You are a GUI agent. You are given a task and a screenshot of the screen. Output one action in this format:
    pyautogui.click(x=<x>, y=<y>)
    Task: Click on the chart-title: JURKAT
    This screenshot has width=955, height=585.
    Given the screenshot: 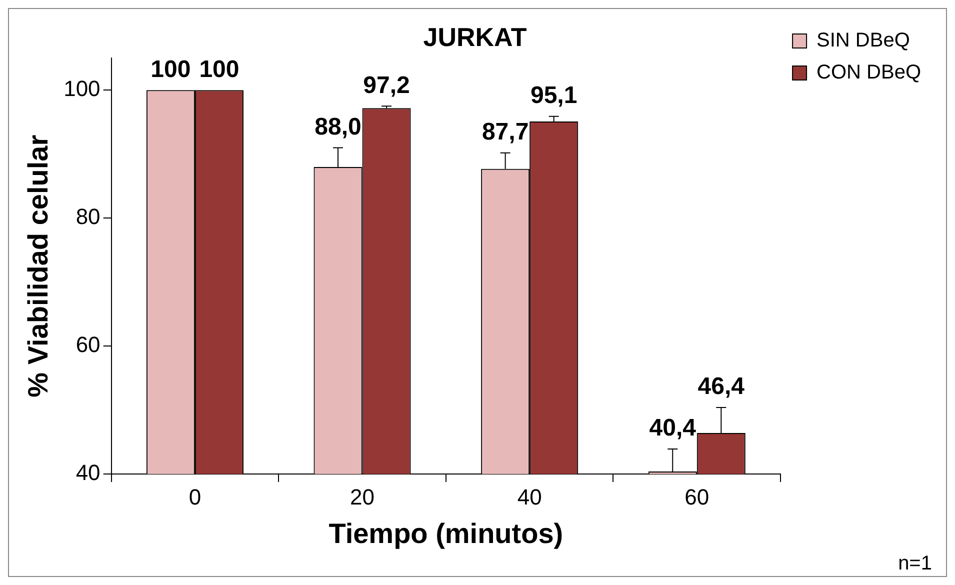 What is the action you would take?
    pyautogui.click(x=475, y=37)
    